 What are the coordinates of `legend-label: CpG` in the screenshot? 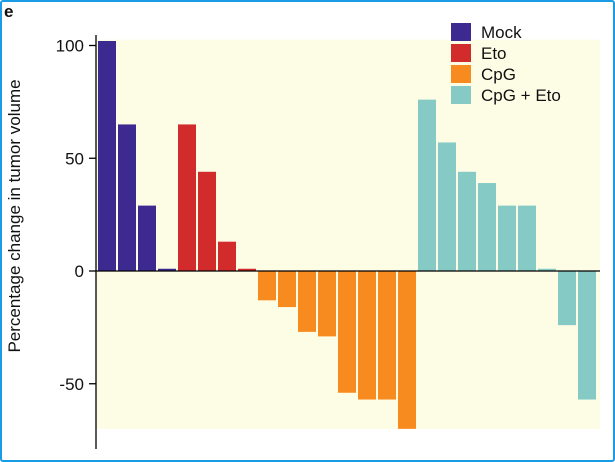 It's located at (498, 74).